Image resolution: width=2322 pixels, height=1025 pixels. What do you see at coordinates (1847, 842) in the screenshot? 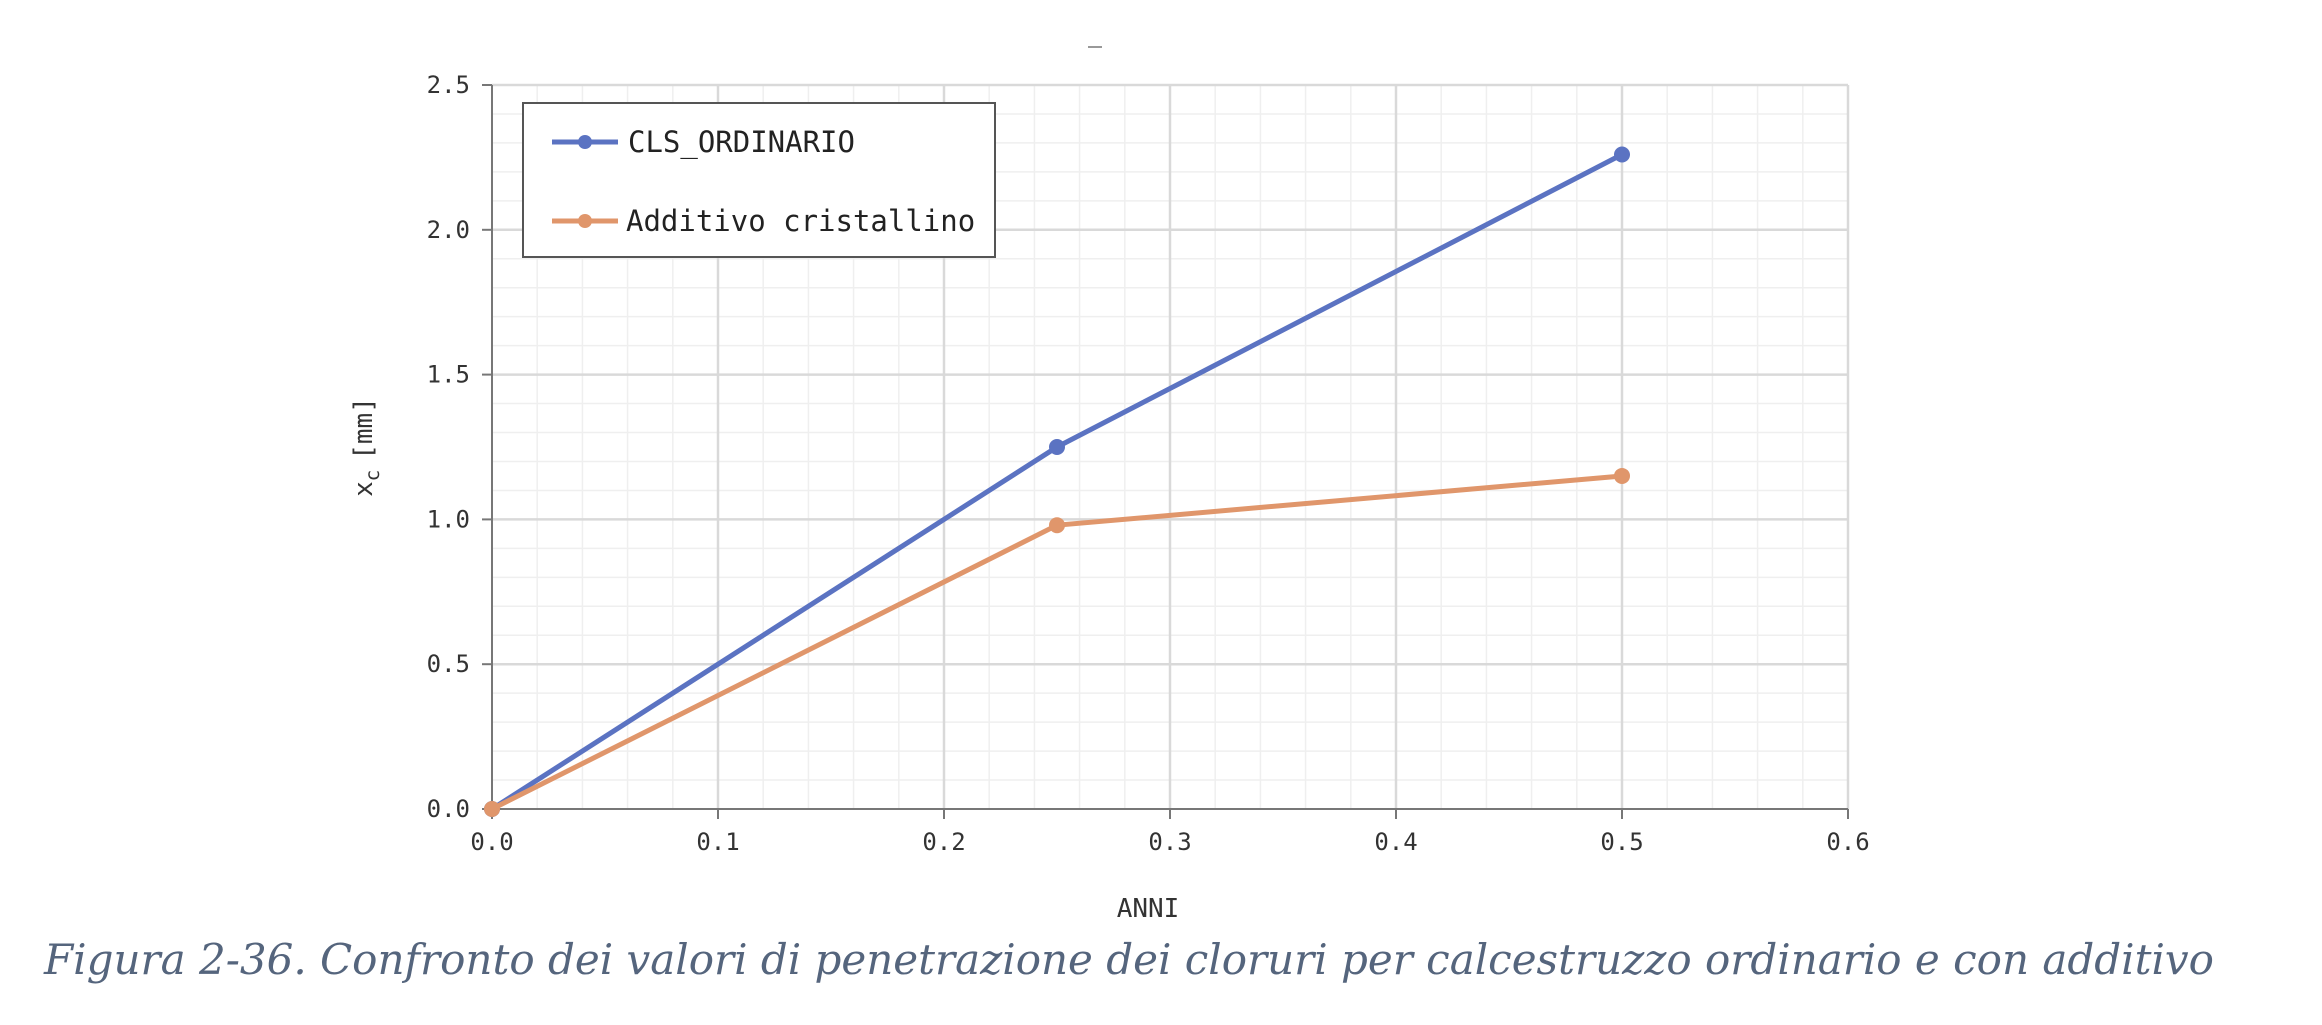
I see `x-tick-label: 0.6` at bounding box center [1847, 842].